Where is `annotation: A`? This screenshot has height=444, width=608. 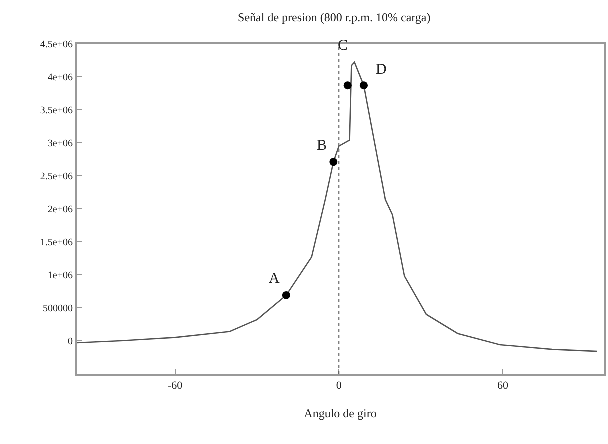 annotation: A is located at coordinates (274, 279).